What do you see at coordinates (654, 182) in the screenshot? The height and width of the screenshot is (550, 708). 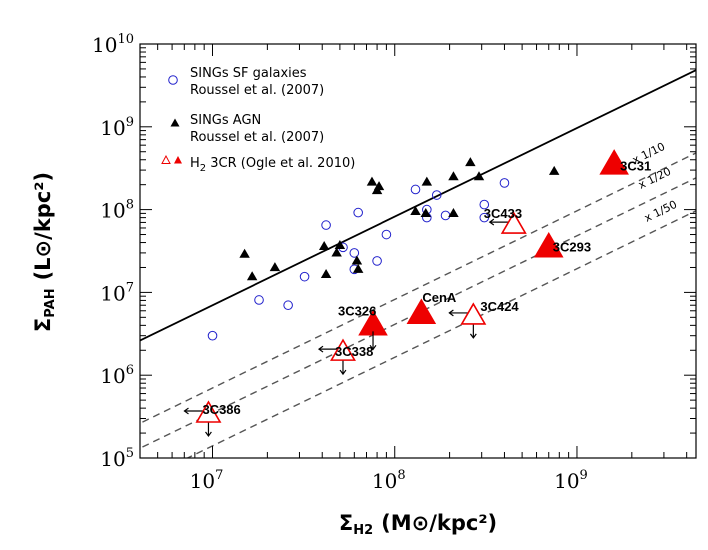 I see `ratio-labels: x 1/10x 1/20x 1/50` at bounding box center [654, 182].